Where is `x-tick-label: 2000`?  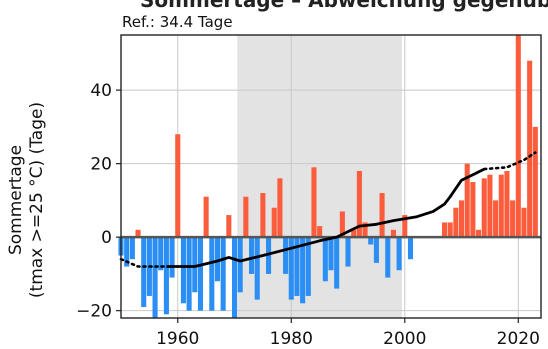
x-tick-label: 2000 is located at coordinates (404, 339).